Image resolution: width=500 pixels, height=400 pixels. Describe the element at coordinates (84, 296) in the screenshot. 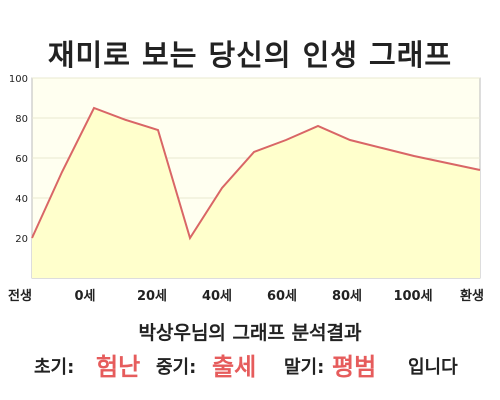

I see `x-tick-label: 0세` at that location.